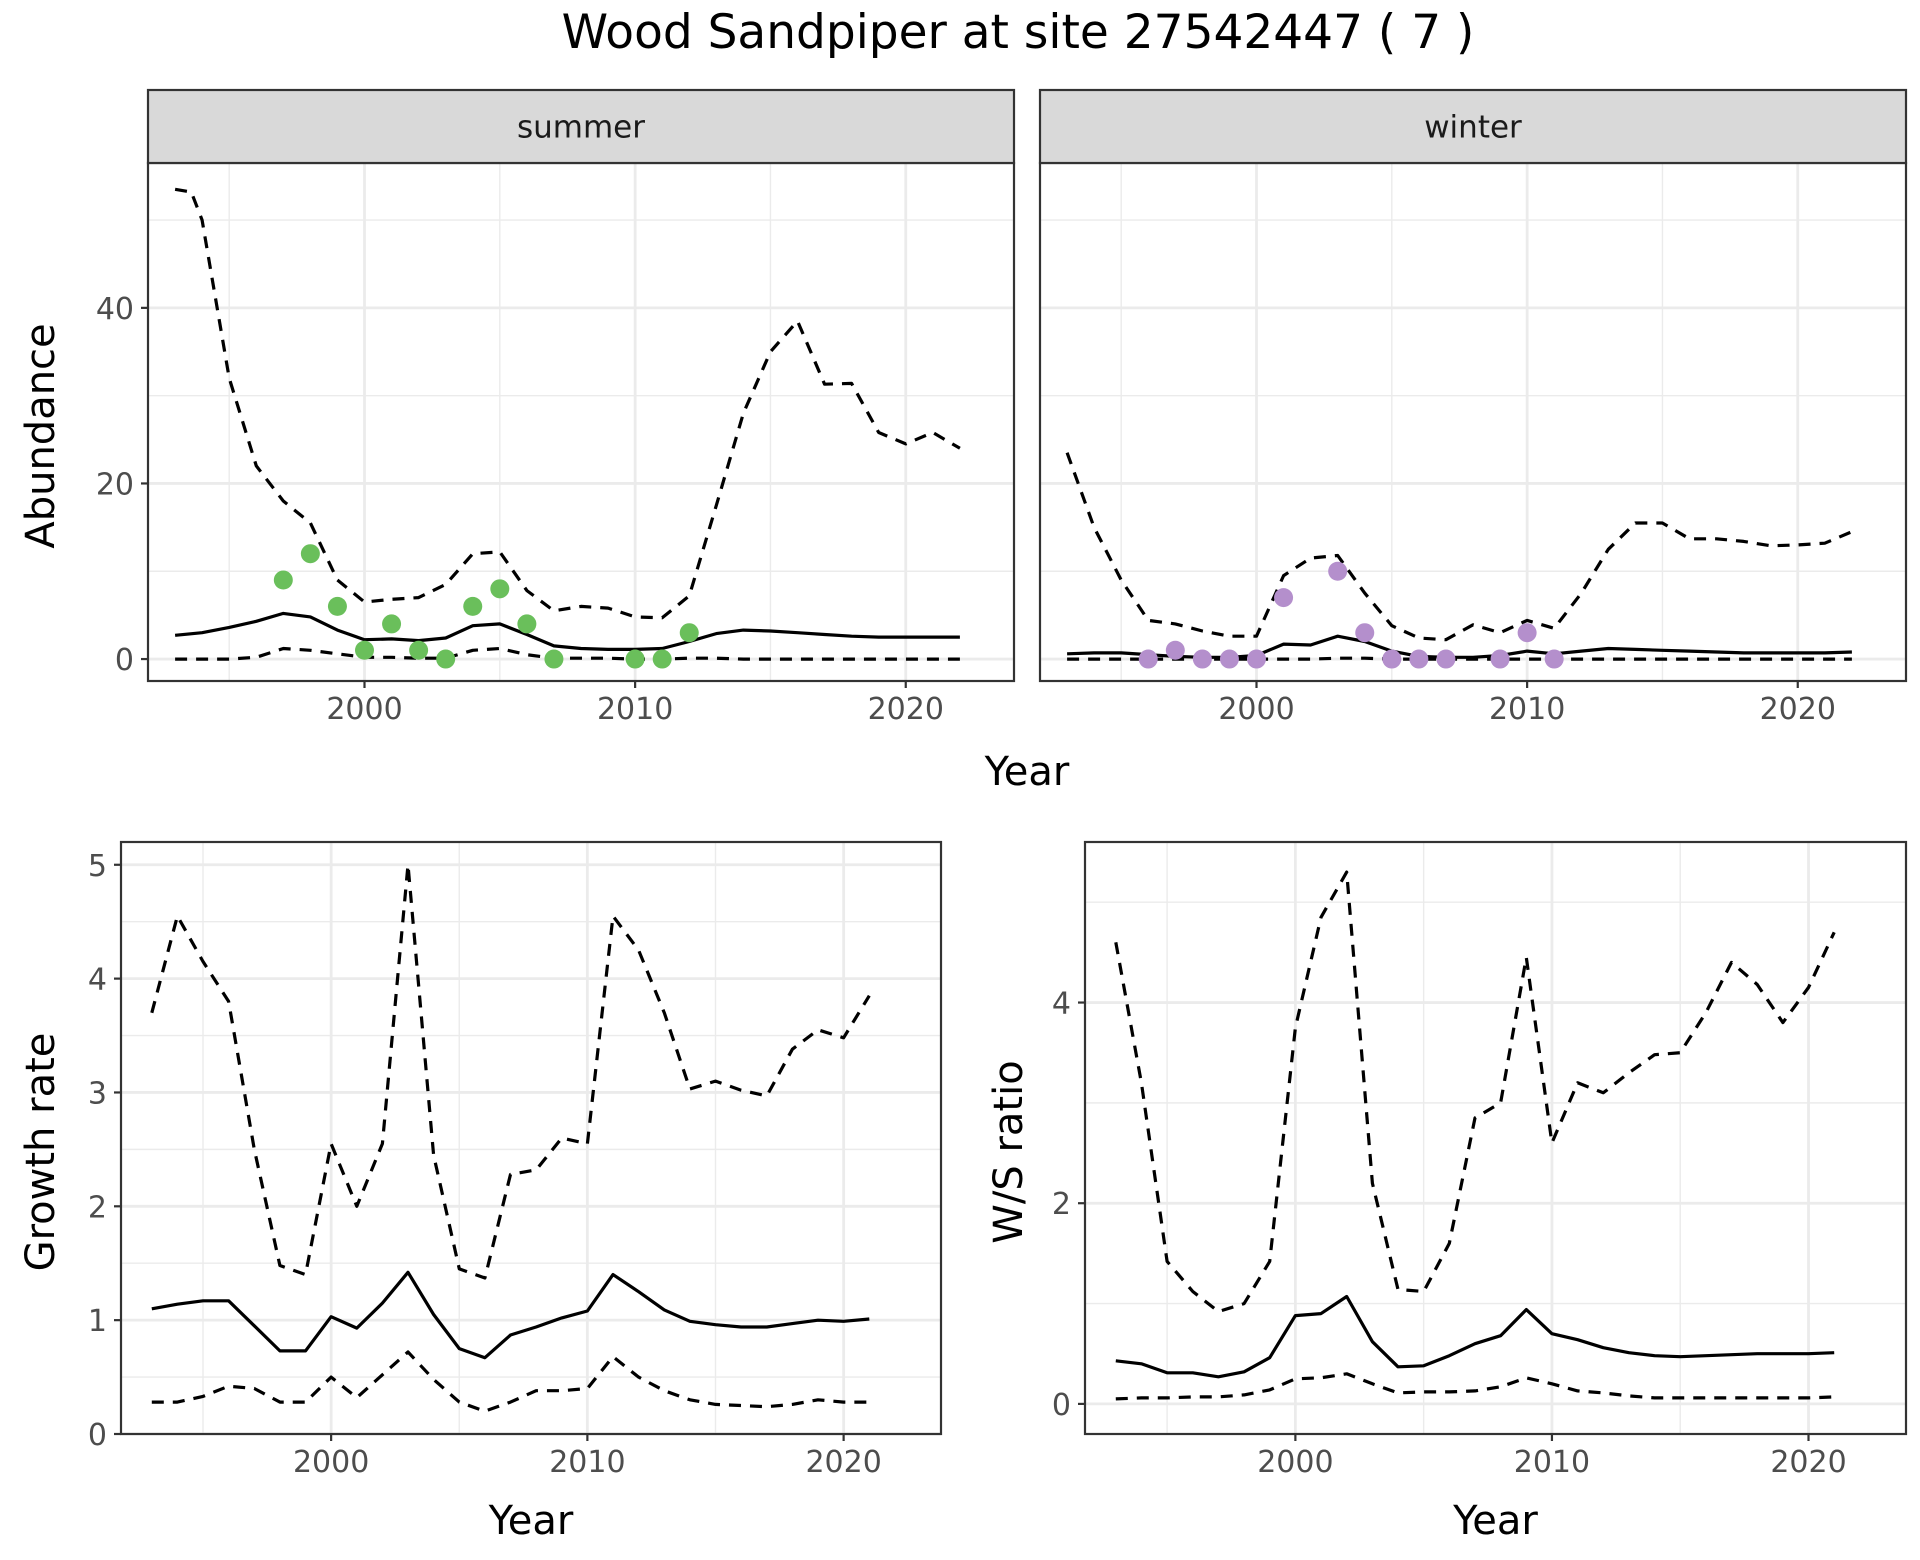  I want to click on y-tick-label: 1, so click(97, 1321).